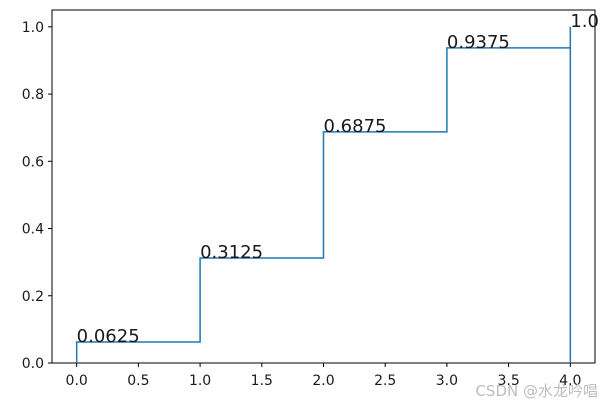 This screenshot has height=412, width=613. Describe the element at coordinates (385, 381) in the screenshot. I see `x-tick-label: 2.5` at that location.